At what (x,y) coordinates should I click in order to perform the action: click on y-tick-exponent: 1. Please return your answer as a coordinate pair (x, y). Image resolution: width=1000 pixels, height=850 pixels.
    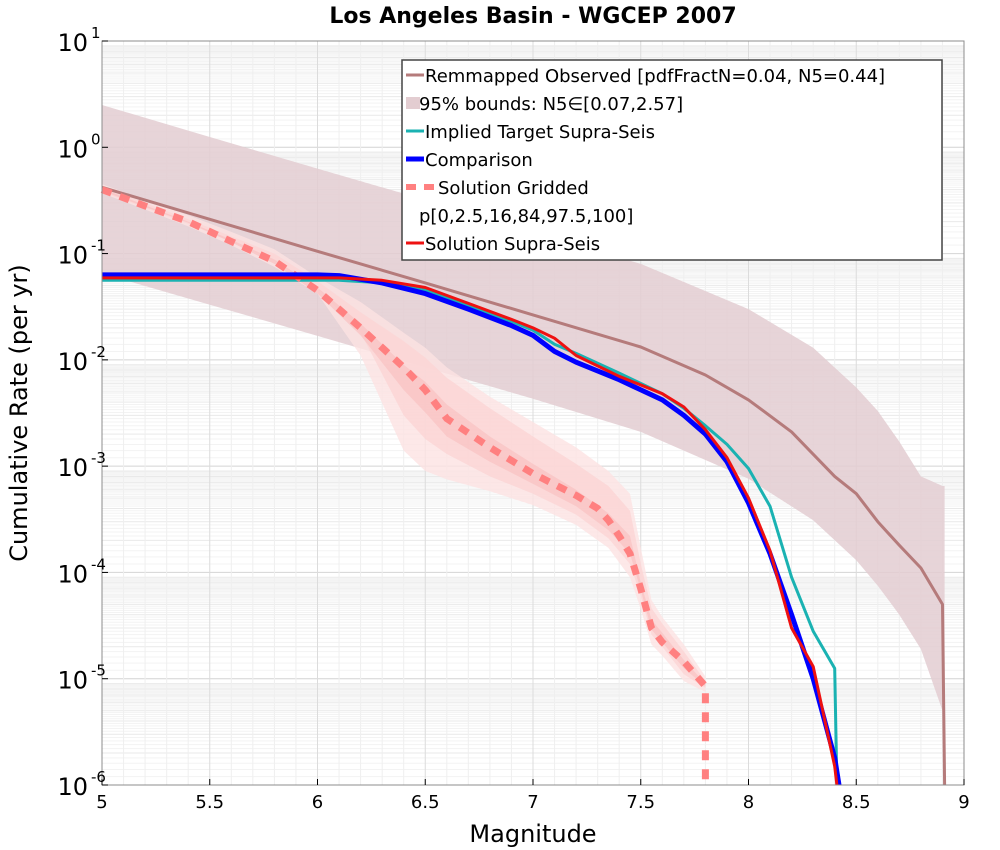
    Looking at the image, I should click on (96, 33).